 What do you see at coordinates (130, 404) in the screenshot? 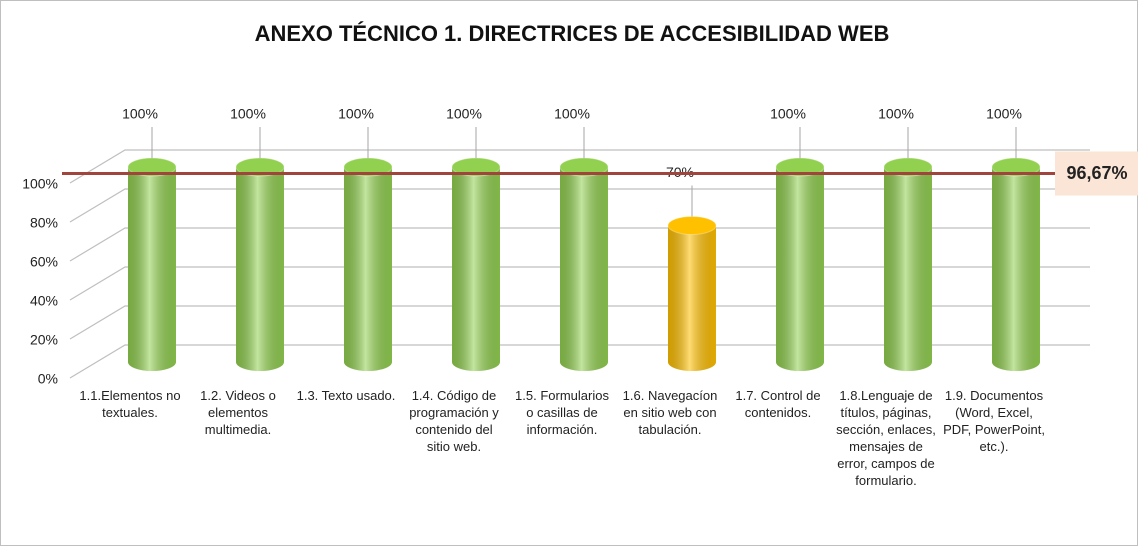
I see `x-tick-label: 1.1.Elementos no textuales.` at bounding box center [130, 404].